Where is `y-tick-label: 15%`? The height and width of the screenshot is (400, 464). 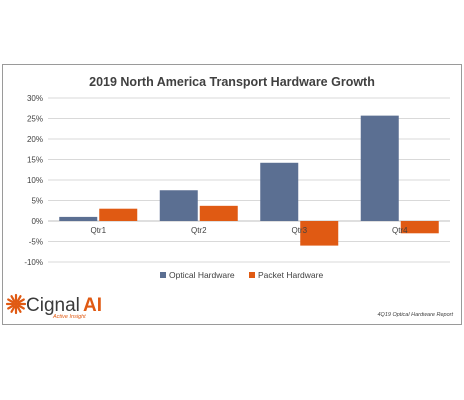
y-tick-label: 15% is located at coordinates (35, 160).